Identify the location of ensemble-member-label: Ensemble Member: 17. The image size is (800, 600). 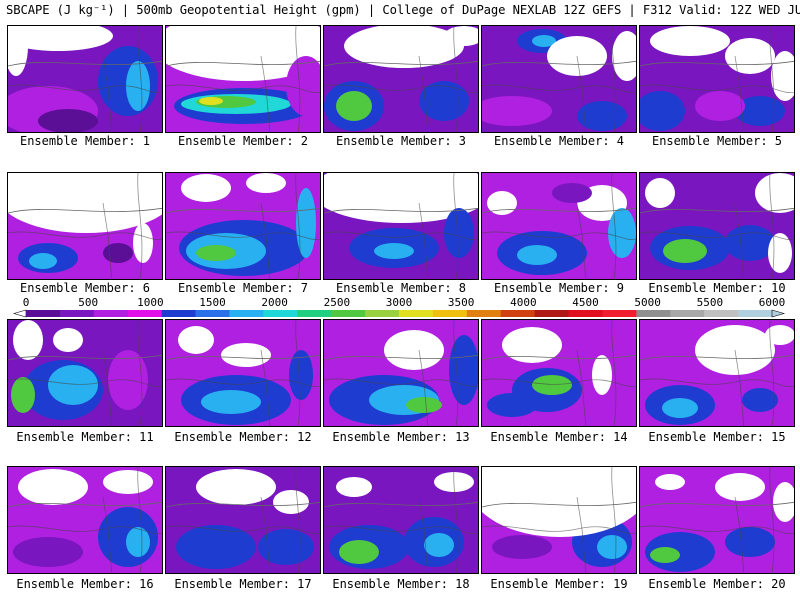
(243, 584).